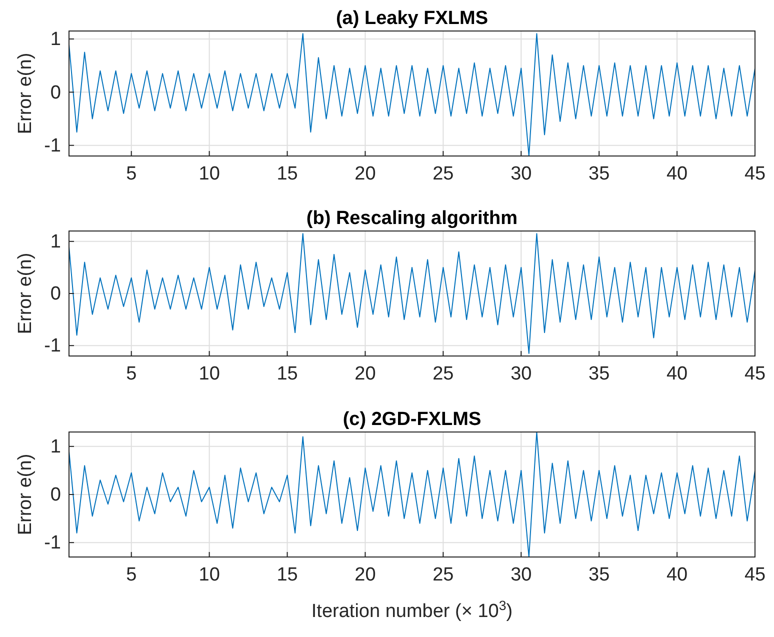  What do you see at coordinates (412, 610) in the screenshot?
I see `x-axis-title: Iteration number (× 10$^{3}$)` at bounding box center [412, 610].